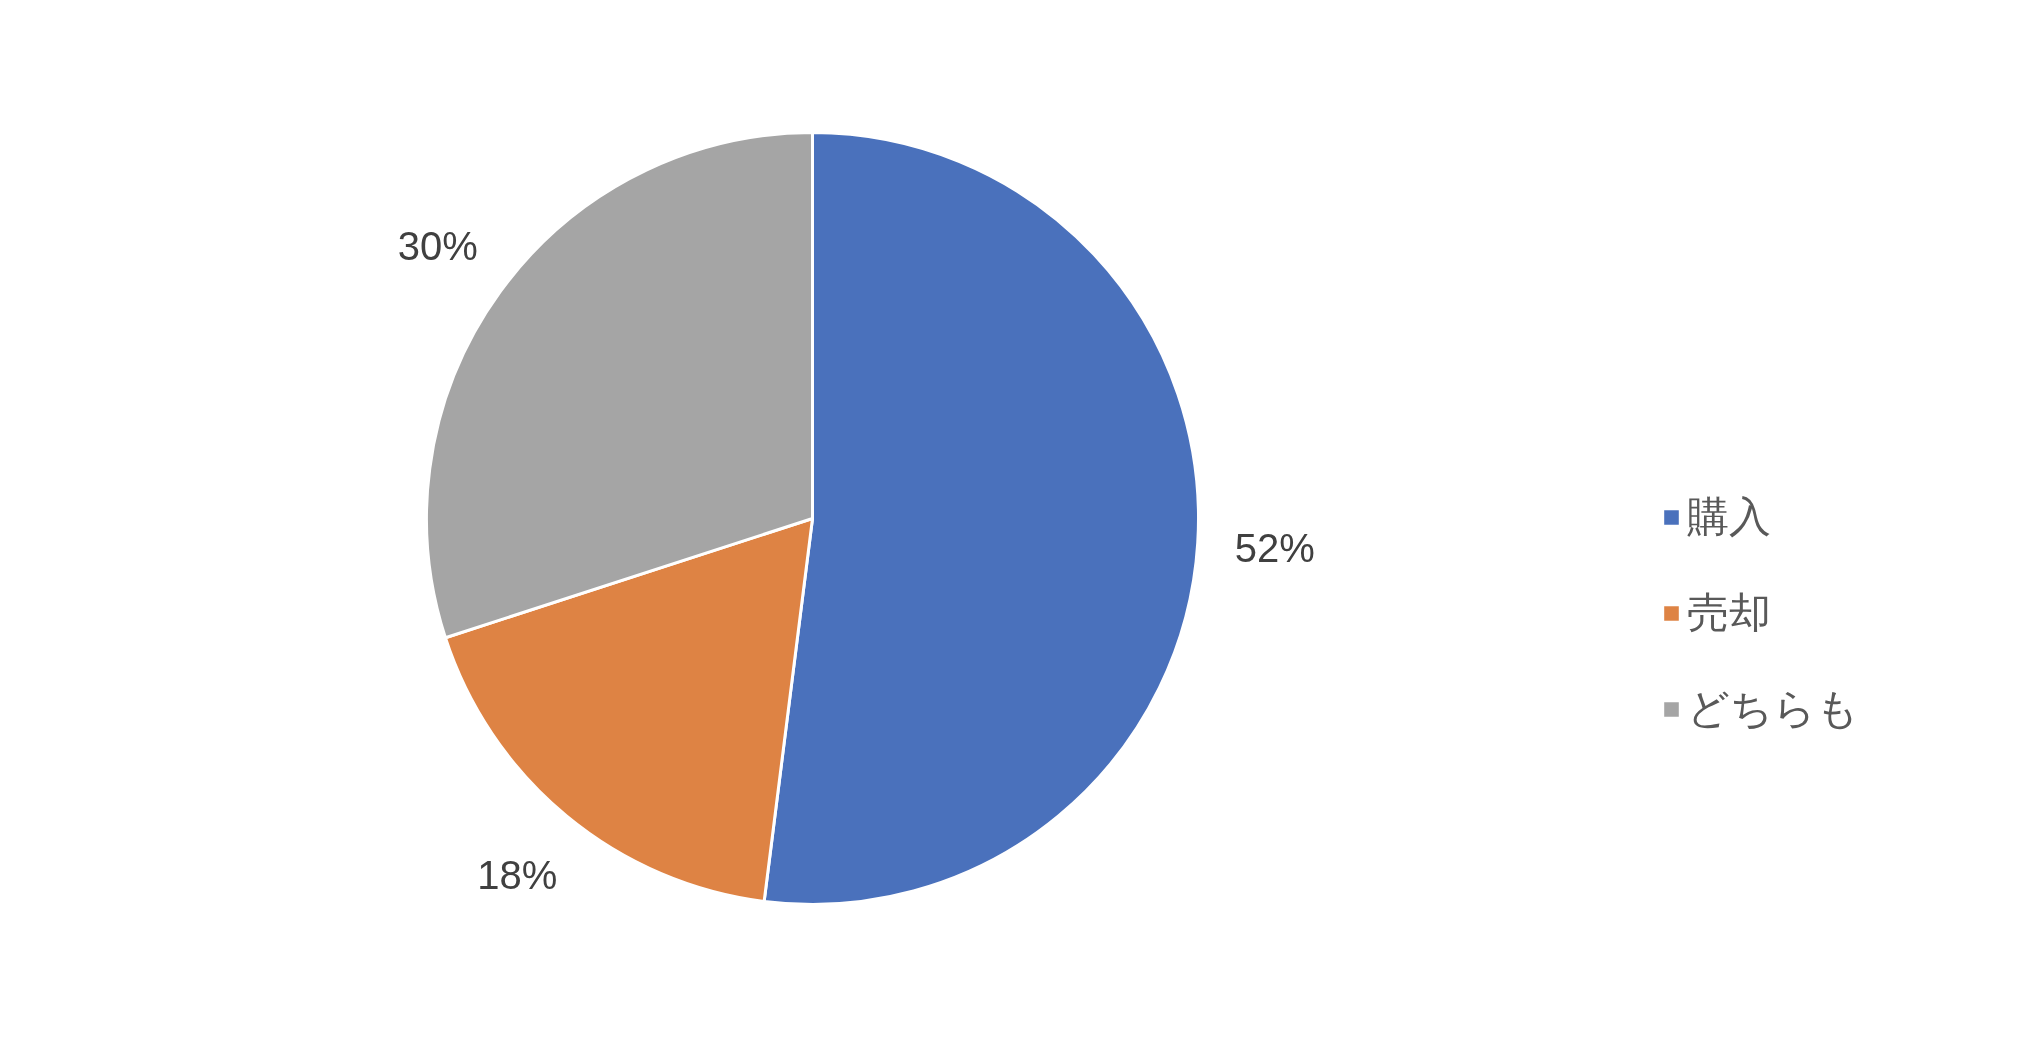 The width and height of the screenshot is (2020, 1037). Describe the element at coordinates (1729, 613) in the screenshot. I see `legend-label: 売却` at that location.